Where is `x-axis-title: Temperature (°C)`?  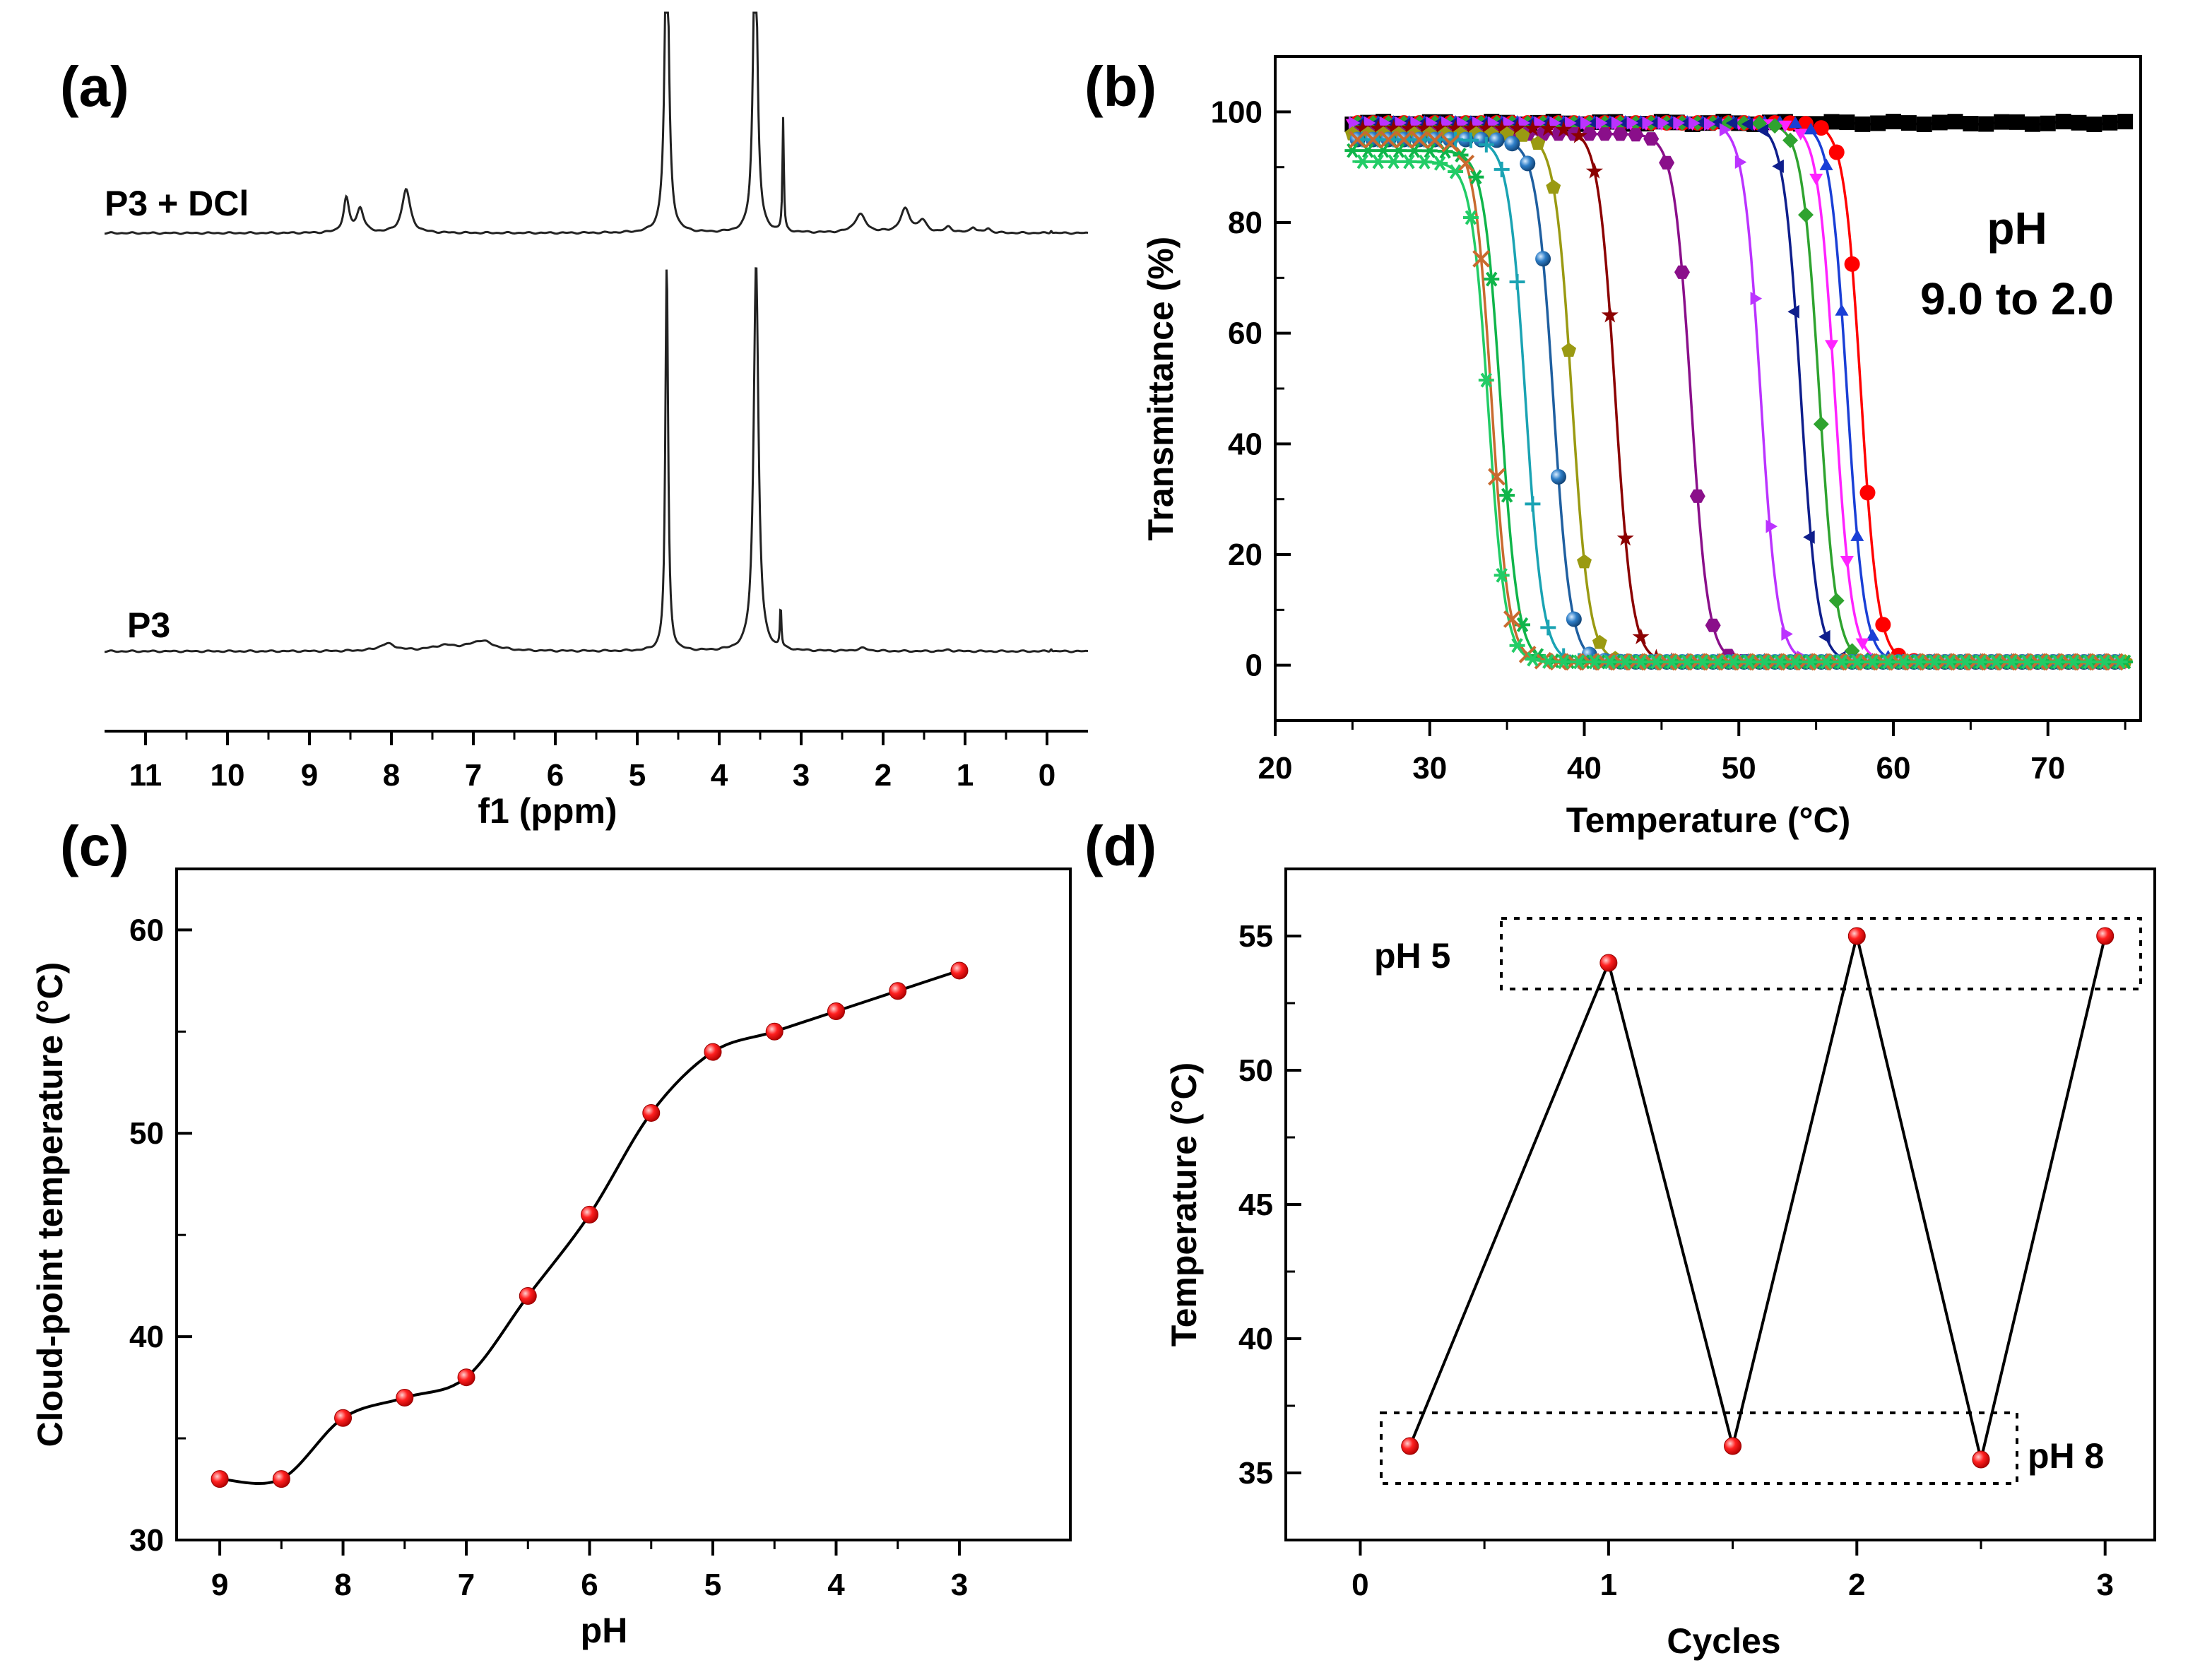
x-axis-title: Temperature (°C) is located at coordinates (1708, 820).